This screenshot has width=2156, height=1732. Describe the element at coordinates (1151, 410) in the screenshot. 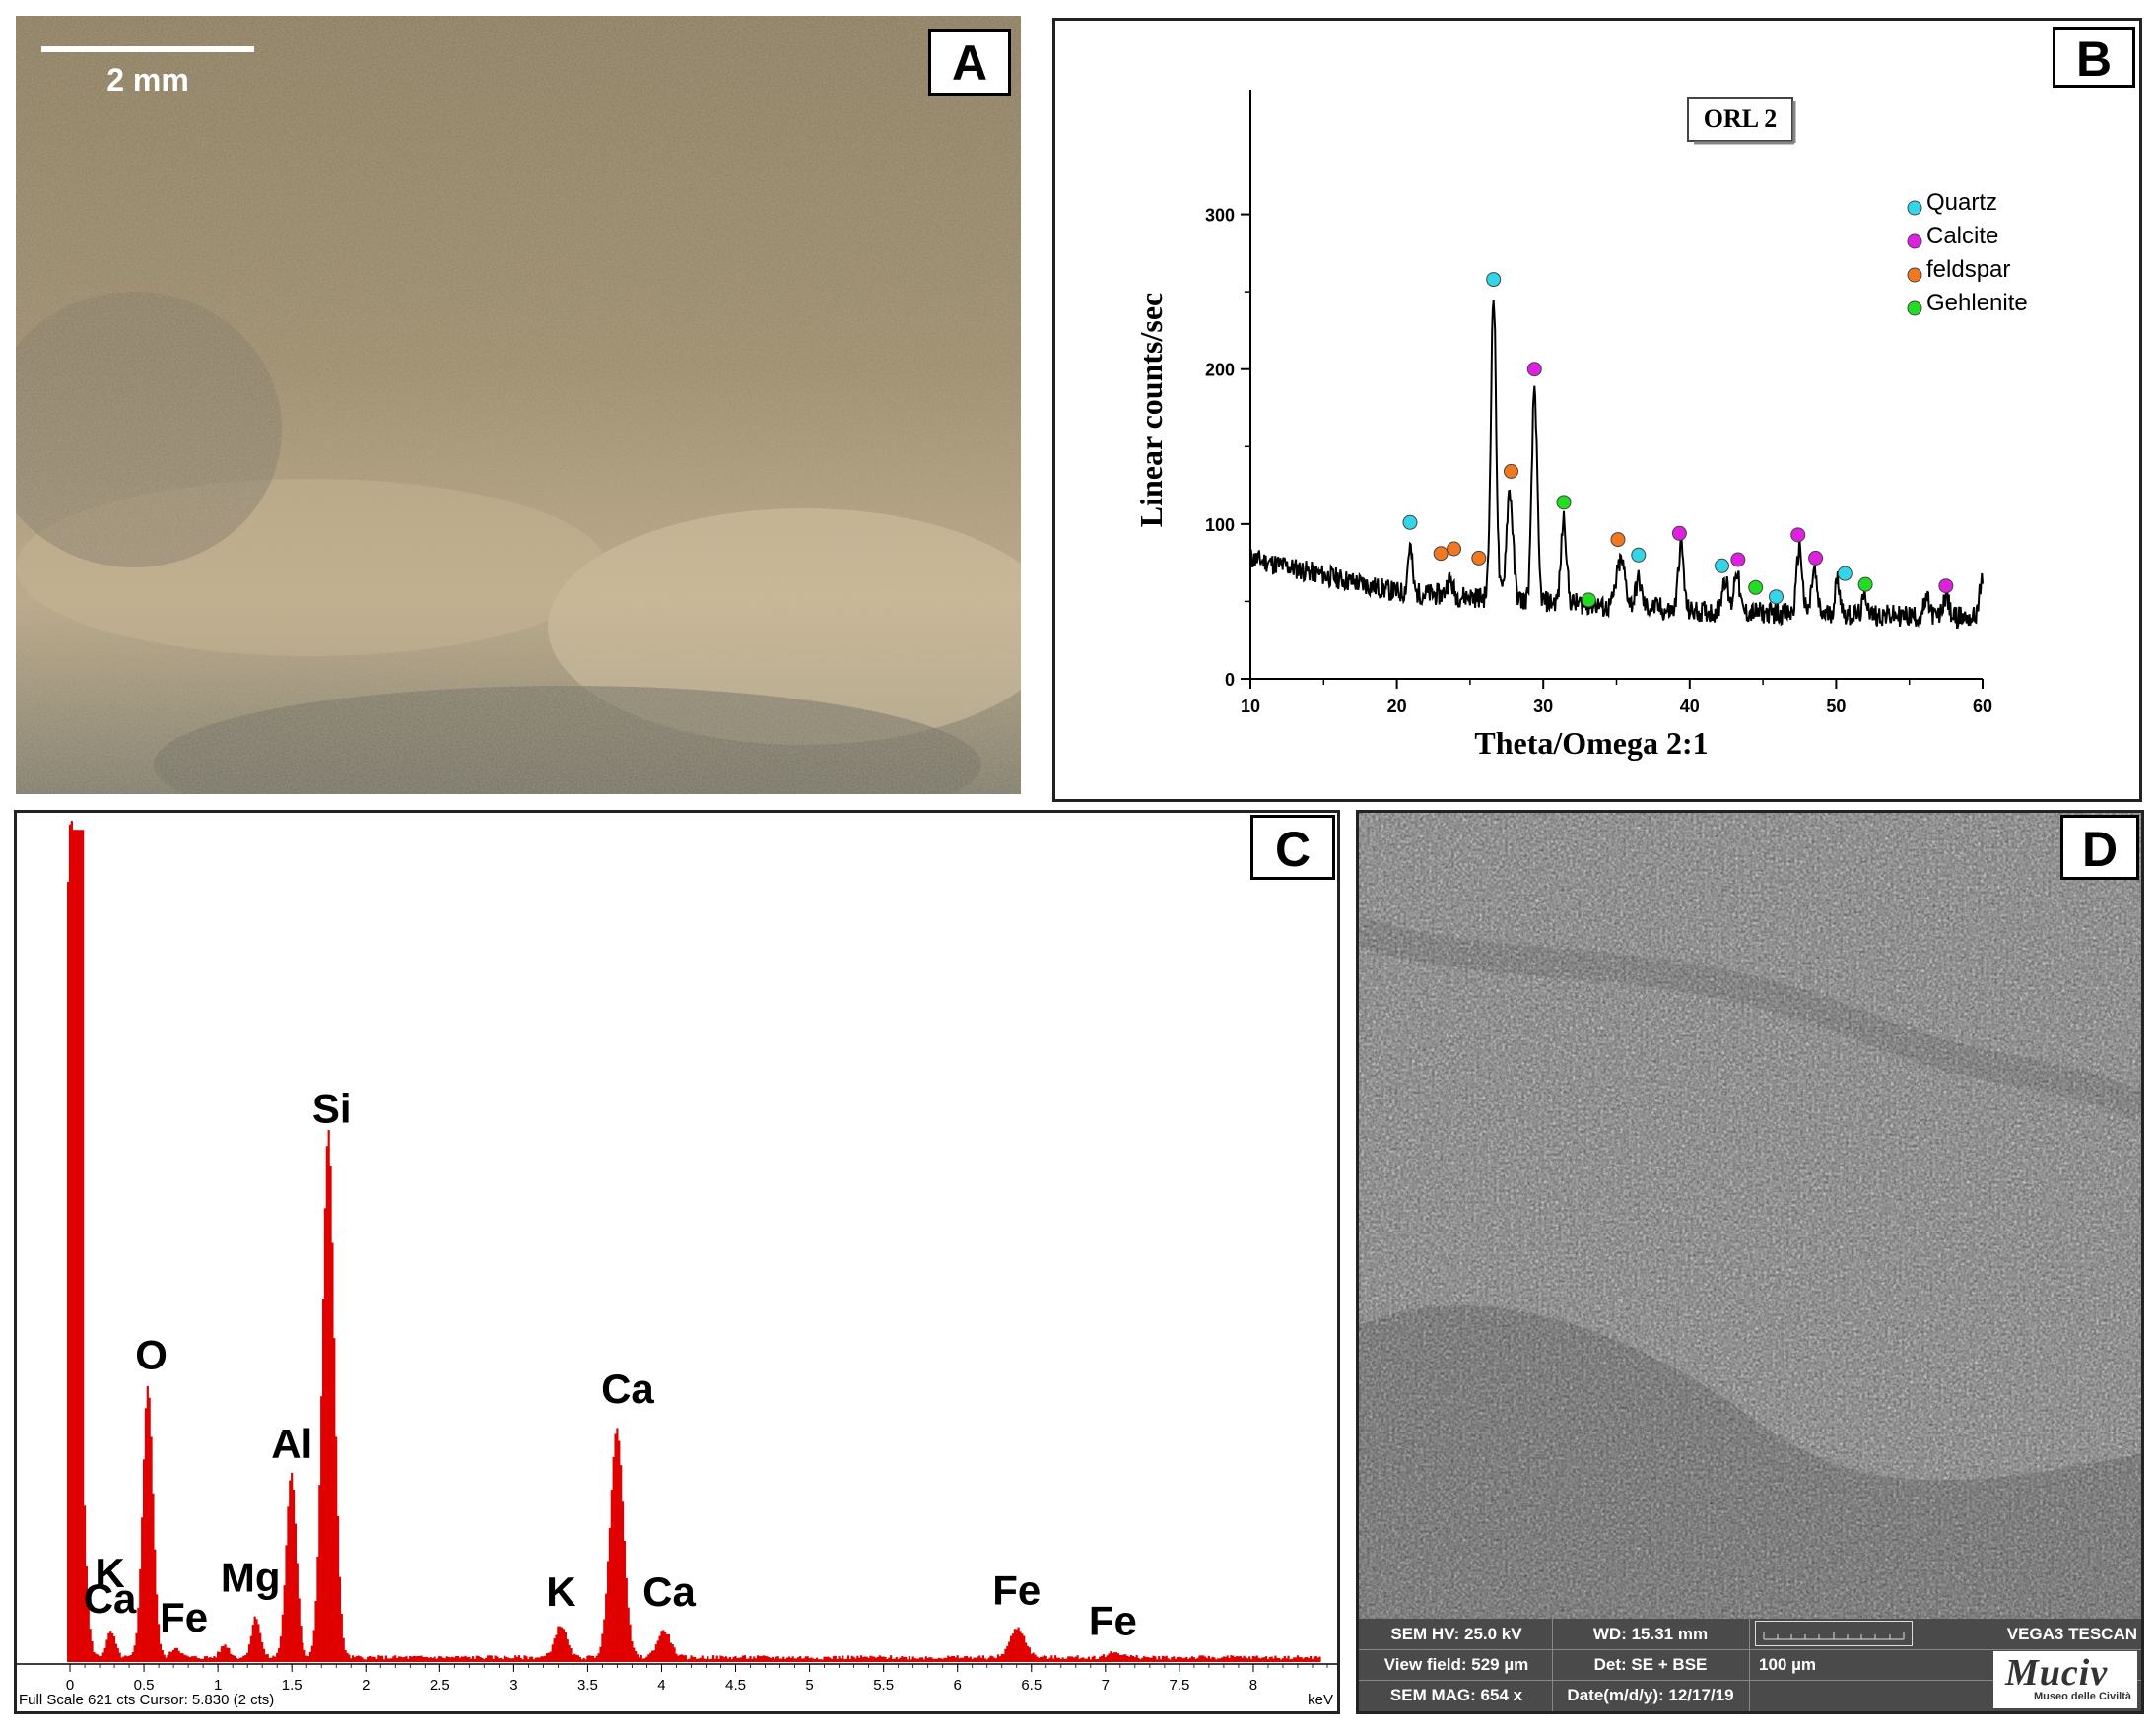

I see `y-axis-title: Linear counts/sec` at that location.